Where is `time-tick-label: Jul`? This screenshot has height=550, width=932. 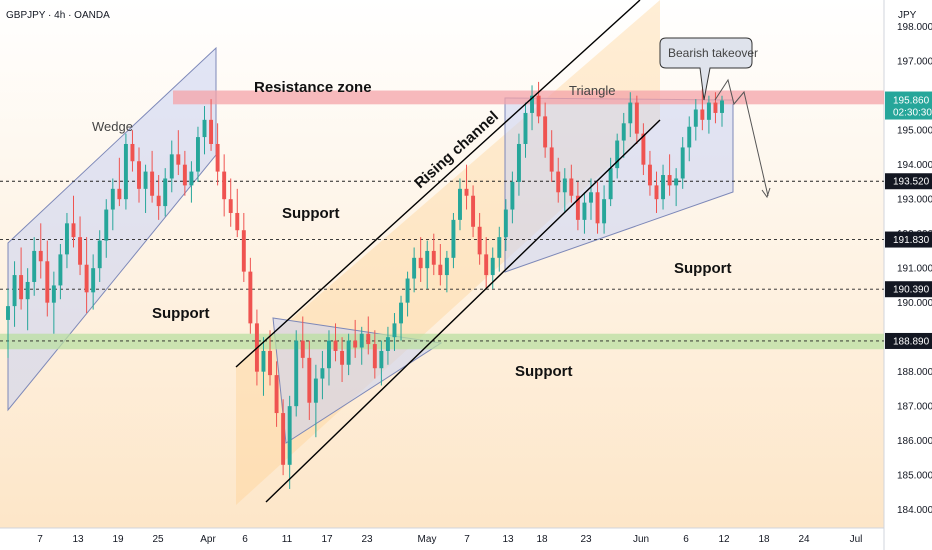
time-tick-label: Jul is located at coordinates (856, 539).